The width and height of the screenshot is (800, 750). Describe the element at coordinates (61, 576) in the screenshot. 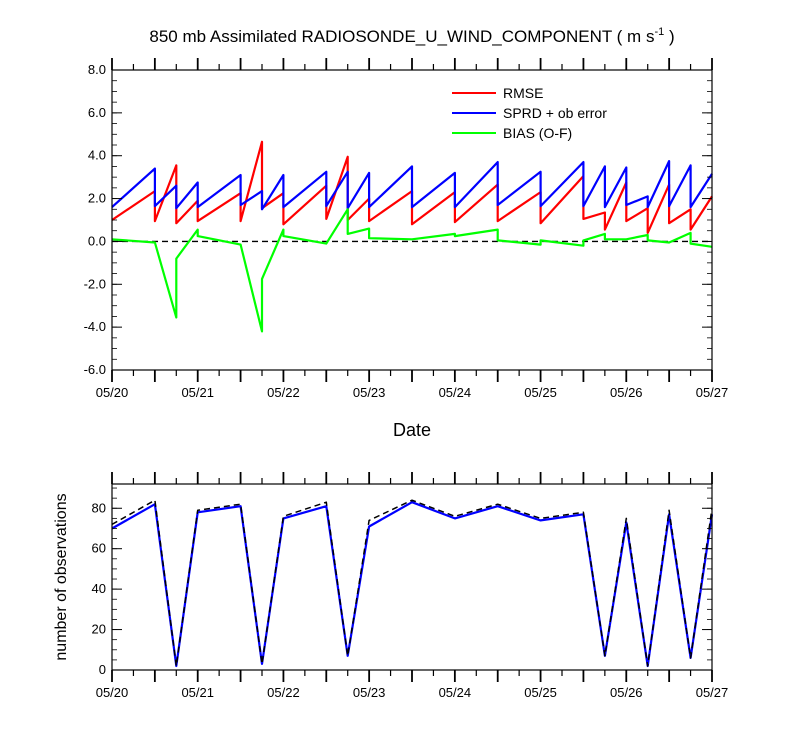

I see `y-axis-label-observations: number of observations` at that location.